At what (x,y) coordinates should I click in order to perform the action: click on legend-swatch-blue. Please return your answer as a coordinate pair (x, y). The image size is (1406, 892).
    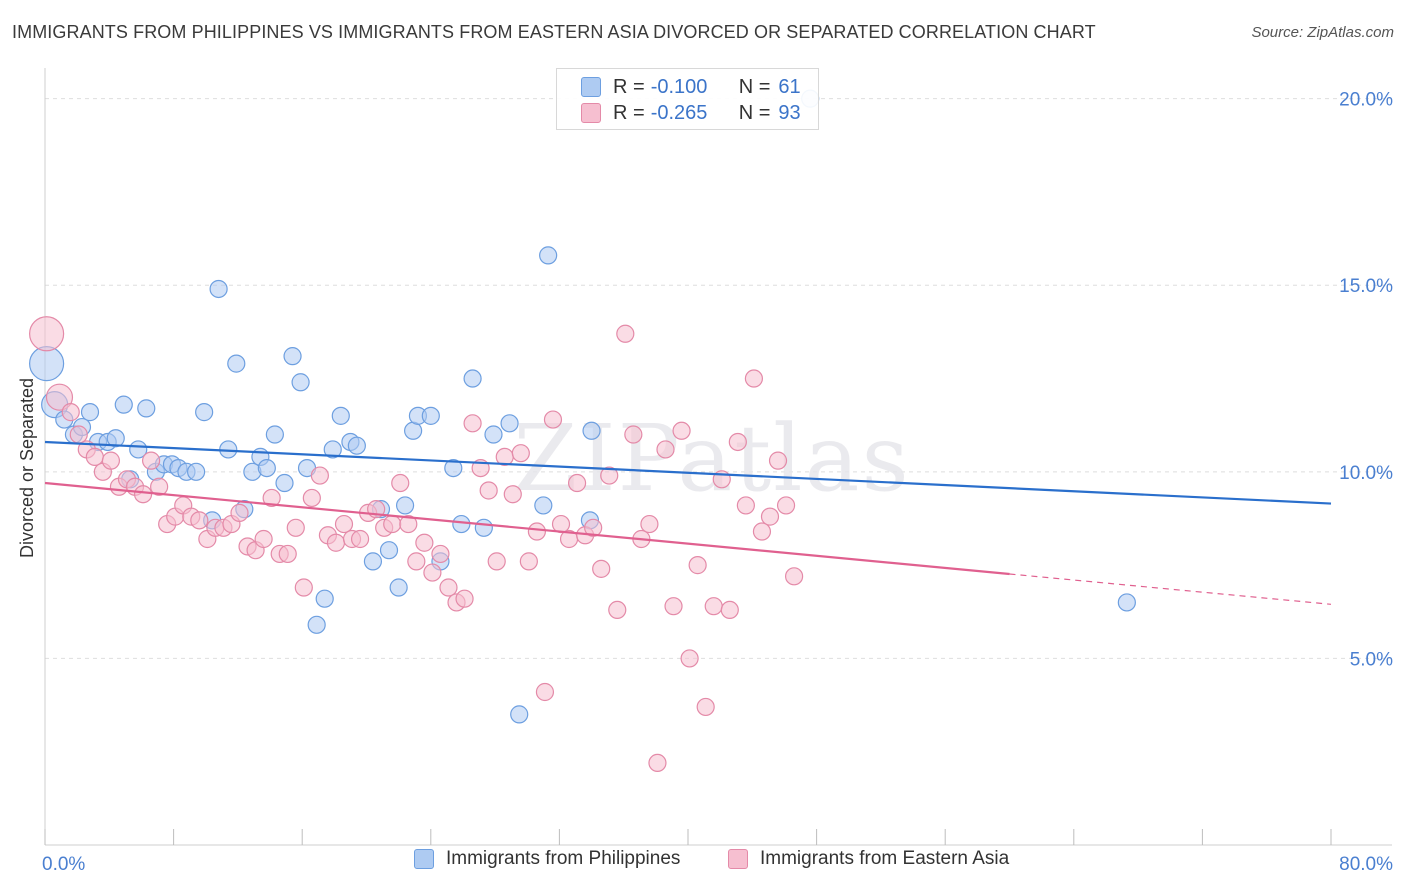
    Looking at the image, I should click on (424, 859).